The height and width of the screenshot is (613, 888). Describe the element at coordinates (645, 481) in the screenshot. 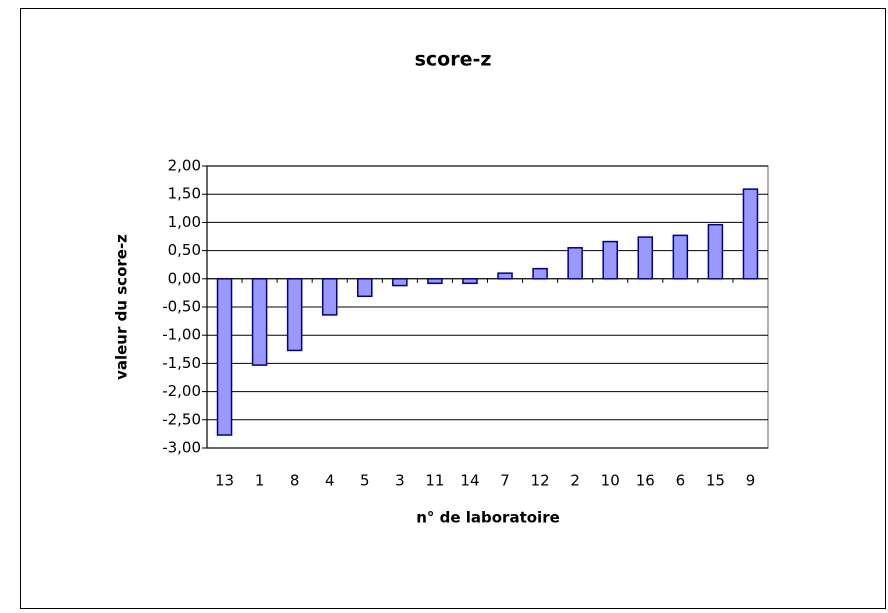

I see `x-tick-label: 16` at that location.